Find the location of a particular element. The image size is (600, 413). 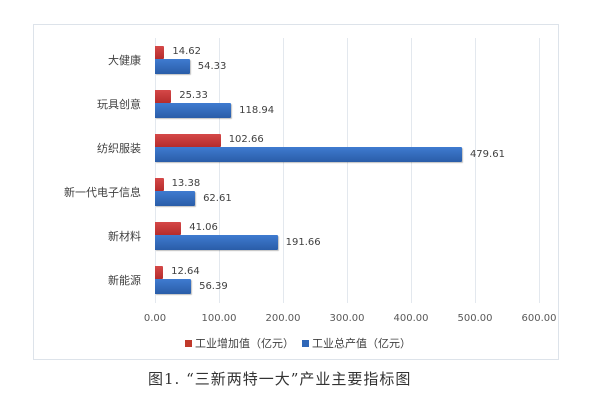

category-label: 新能源 is located at coordinates (124, 280).